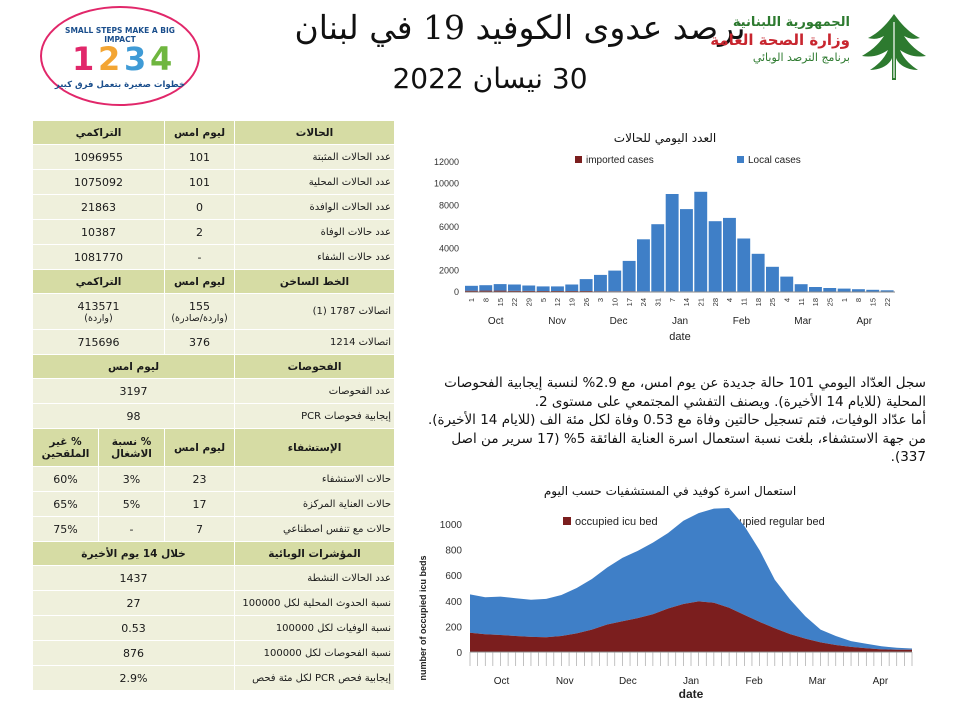 The width and height of the screenshot is (960, 720). Describe the element at coordinates (213, 232) in the screenshot. I see `table-row: عدد حالات الوفاة 2 10387` at that location.